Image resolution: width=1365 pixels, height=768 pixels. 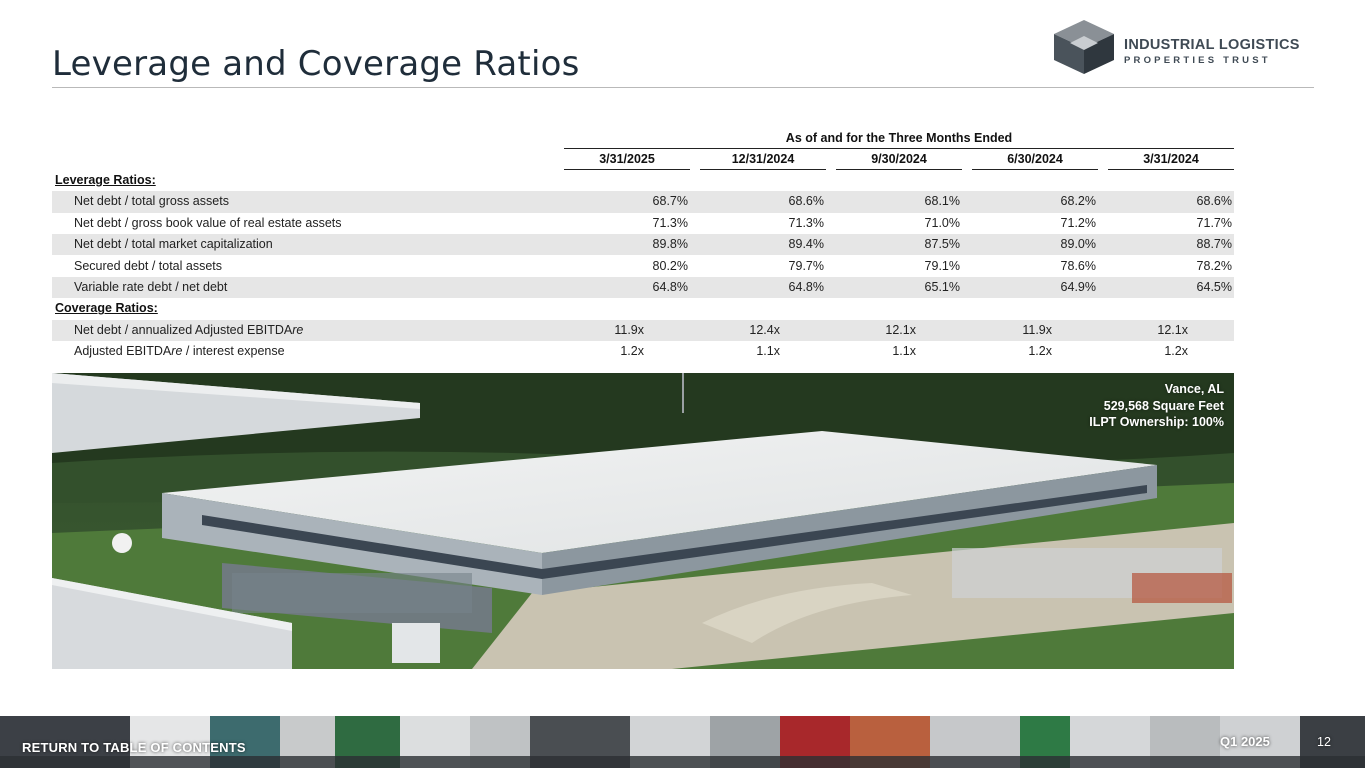 What do you see at coordinates (1156, 422) in the screenshot?
I see `property-ownership: ILPT Ownership: 100%` at bounding box center [1156, 422].